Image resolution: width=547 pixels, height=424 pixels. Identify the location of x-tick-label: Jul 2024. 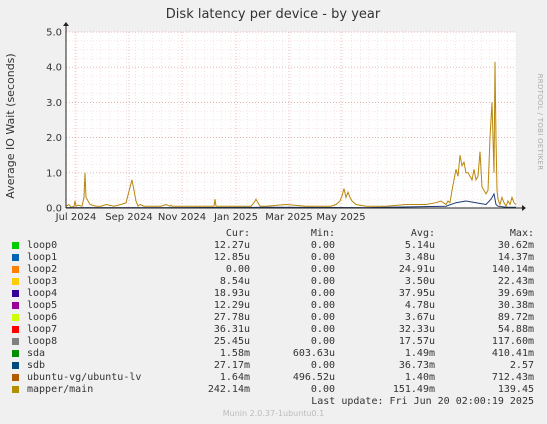
(76, 217).